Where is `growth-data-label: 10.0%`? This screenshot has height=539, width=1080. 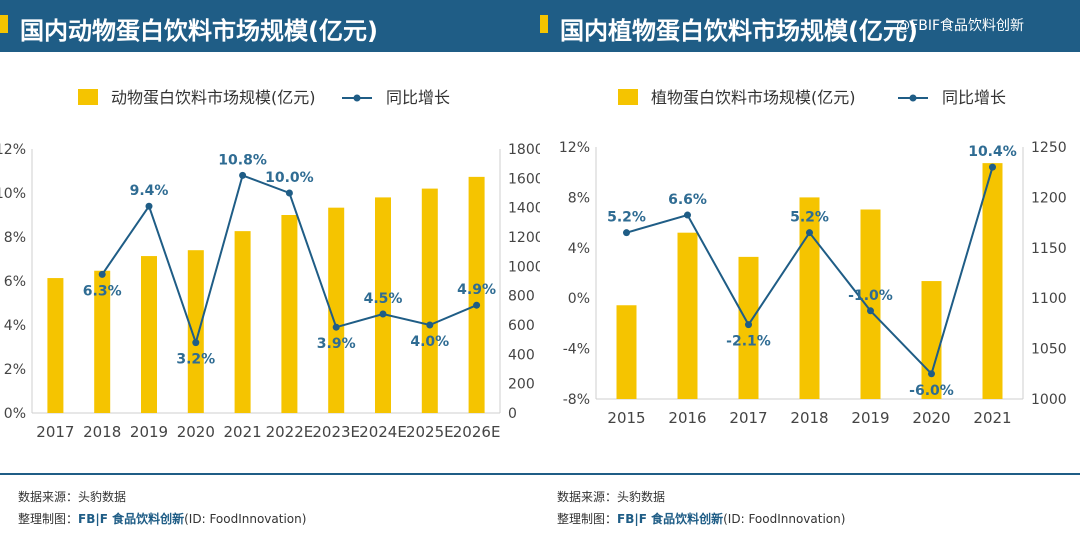 growth-data-label: 10.0% is located at coordinates (289, 178).